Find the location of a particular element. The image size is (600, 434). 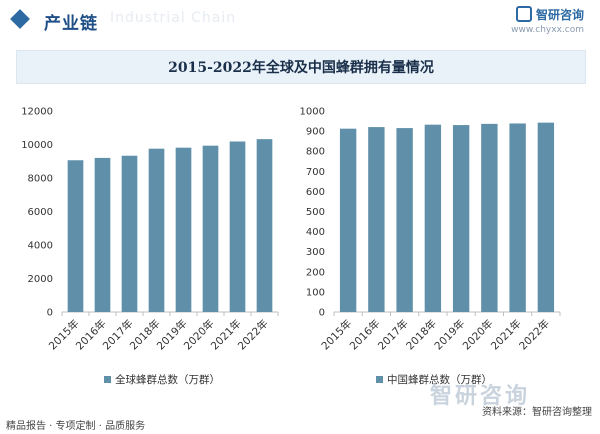

y-tick-label: 12000 is located at coordinates (37, 112).